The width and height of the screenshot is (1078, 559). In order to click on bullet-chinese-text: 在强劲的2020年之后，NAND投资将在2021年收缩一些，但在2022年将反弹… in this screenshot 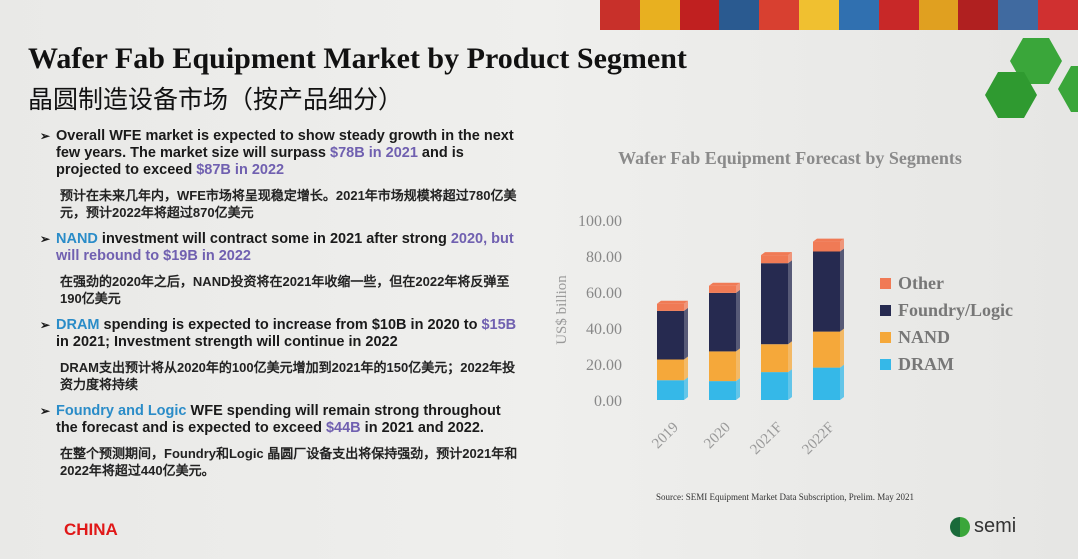, I will do `click(285, 290)`.